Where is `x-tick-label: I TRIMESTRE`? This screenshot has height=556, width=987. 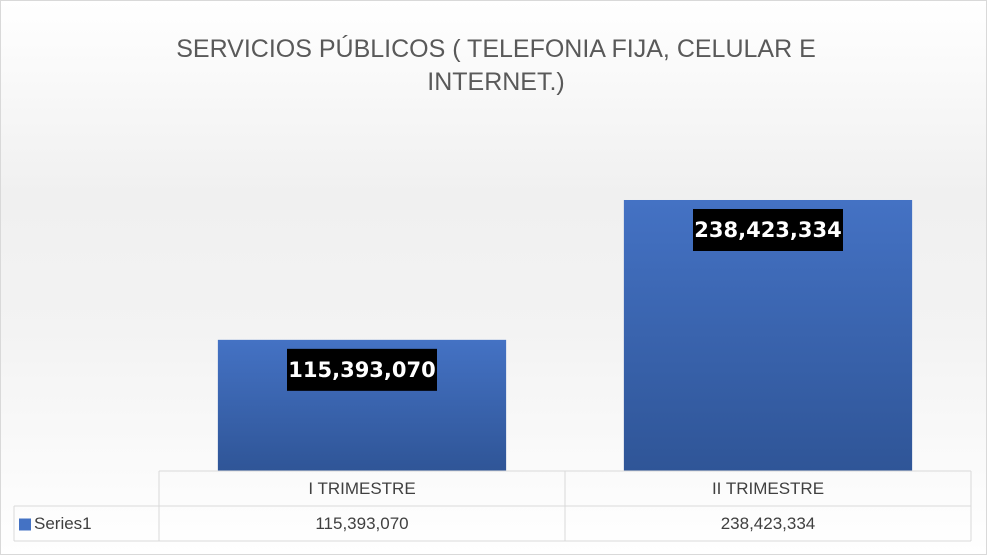 x-tick-label: I TRIMESTRE is located at coordinates (361, 488).